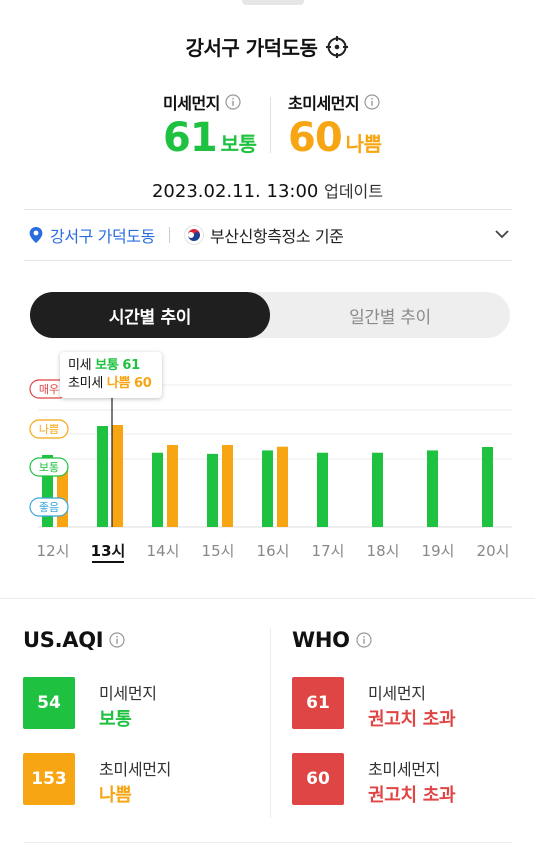  I want to click on us-aqi-pm10-name: 미세먼지, so click(128, 693).